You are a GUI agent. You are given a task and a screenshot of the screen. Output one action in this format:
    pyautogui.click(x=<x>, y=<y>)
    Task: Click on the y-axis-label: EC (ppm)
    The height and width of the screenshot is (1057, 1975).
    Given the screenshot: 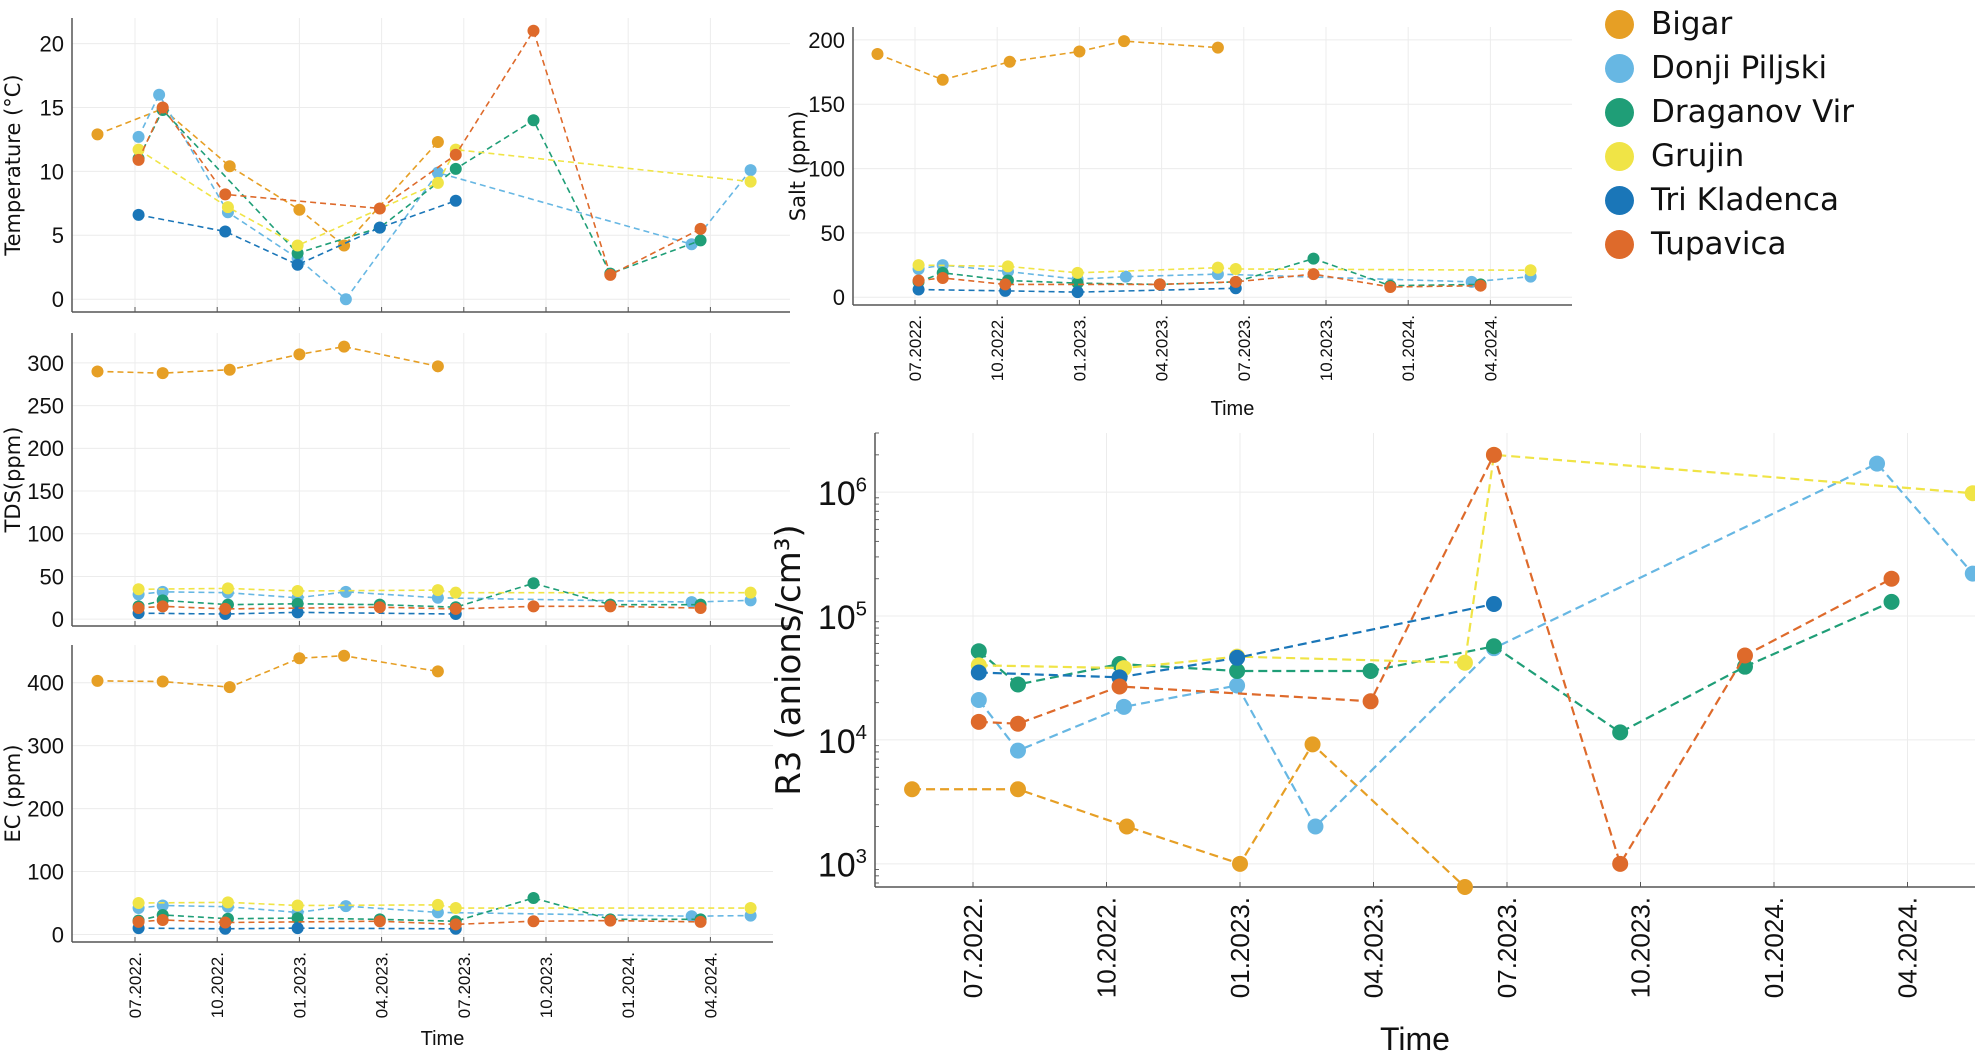 What is the action you would take?
    pyautogui.click(x=13, y=793)
    